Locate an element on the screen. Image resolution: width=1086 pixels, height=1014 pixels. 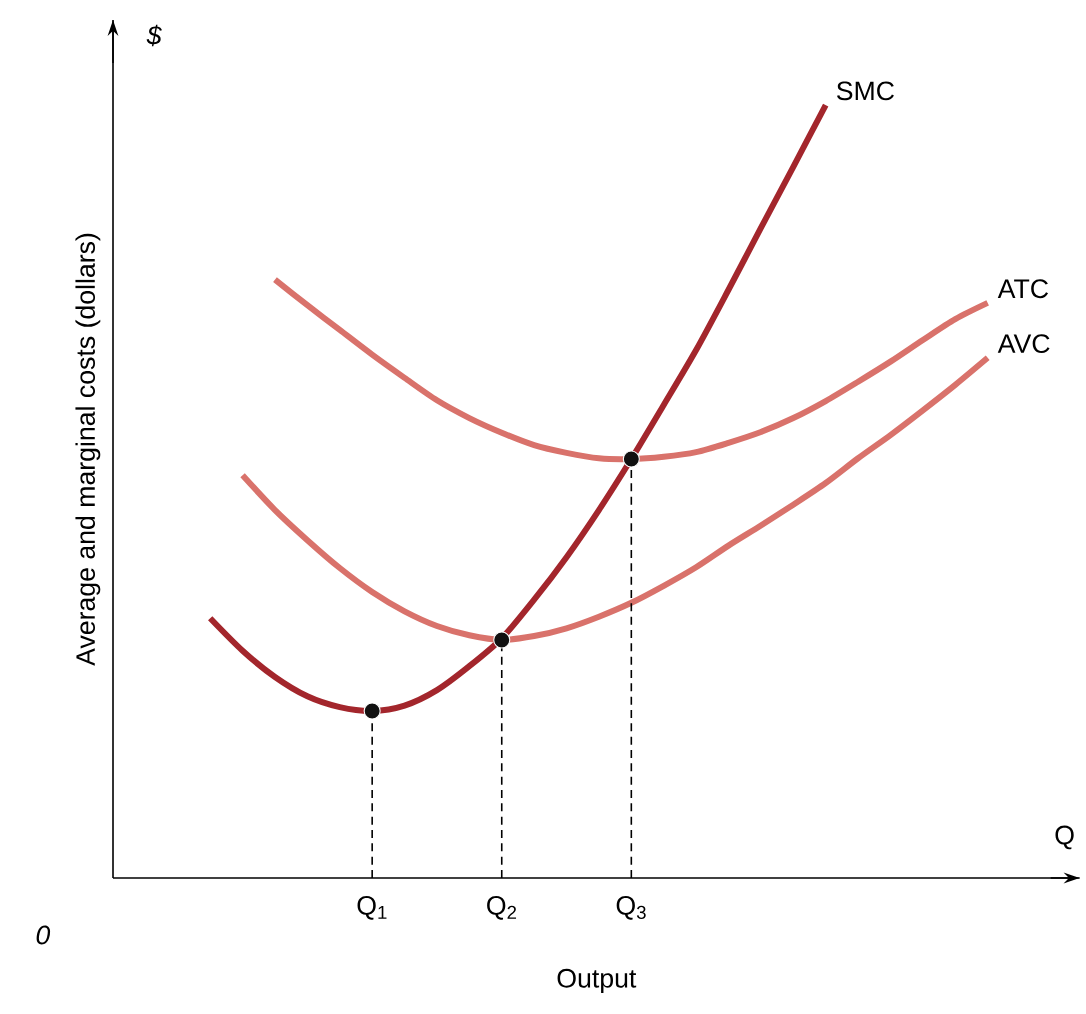
x-axis-title: Output is located at coordinates (597, 980).